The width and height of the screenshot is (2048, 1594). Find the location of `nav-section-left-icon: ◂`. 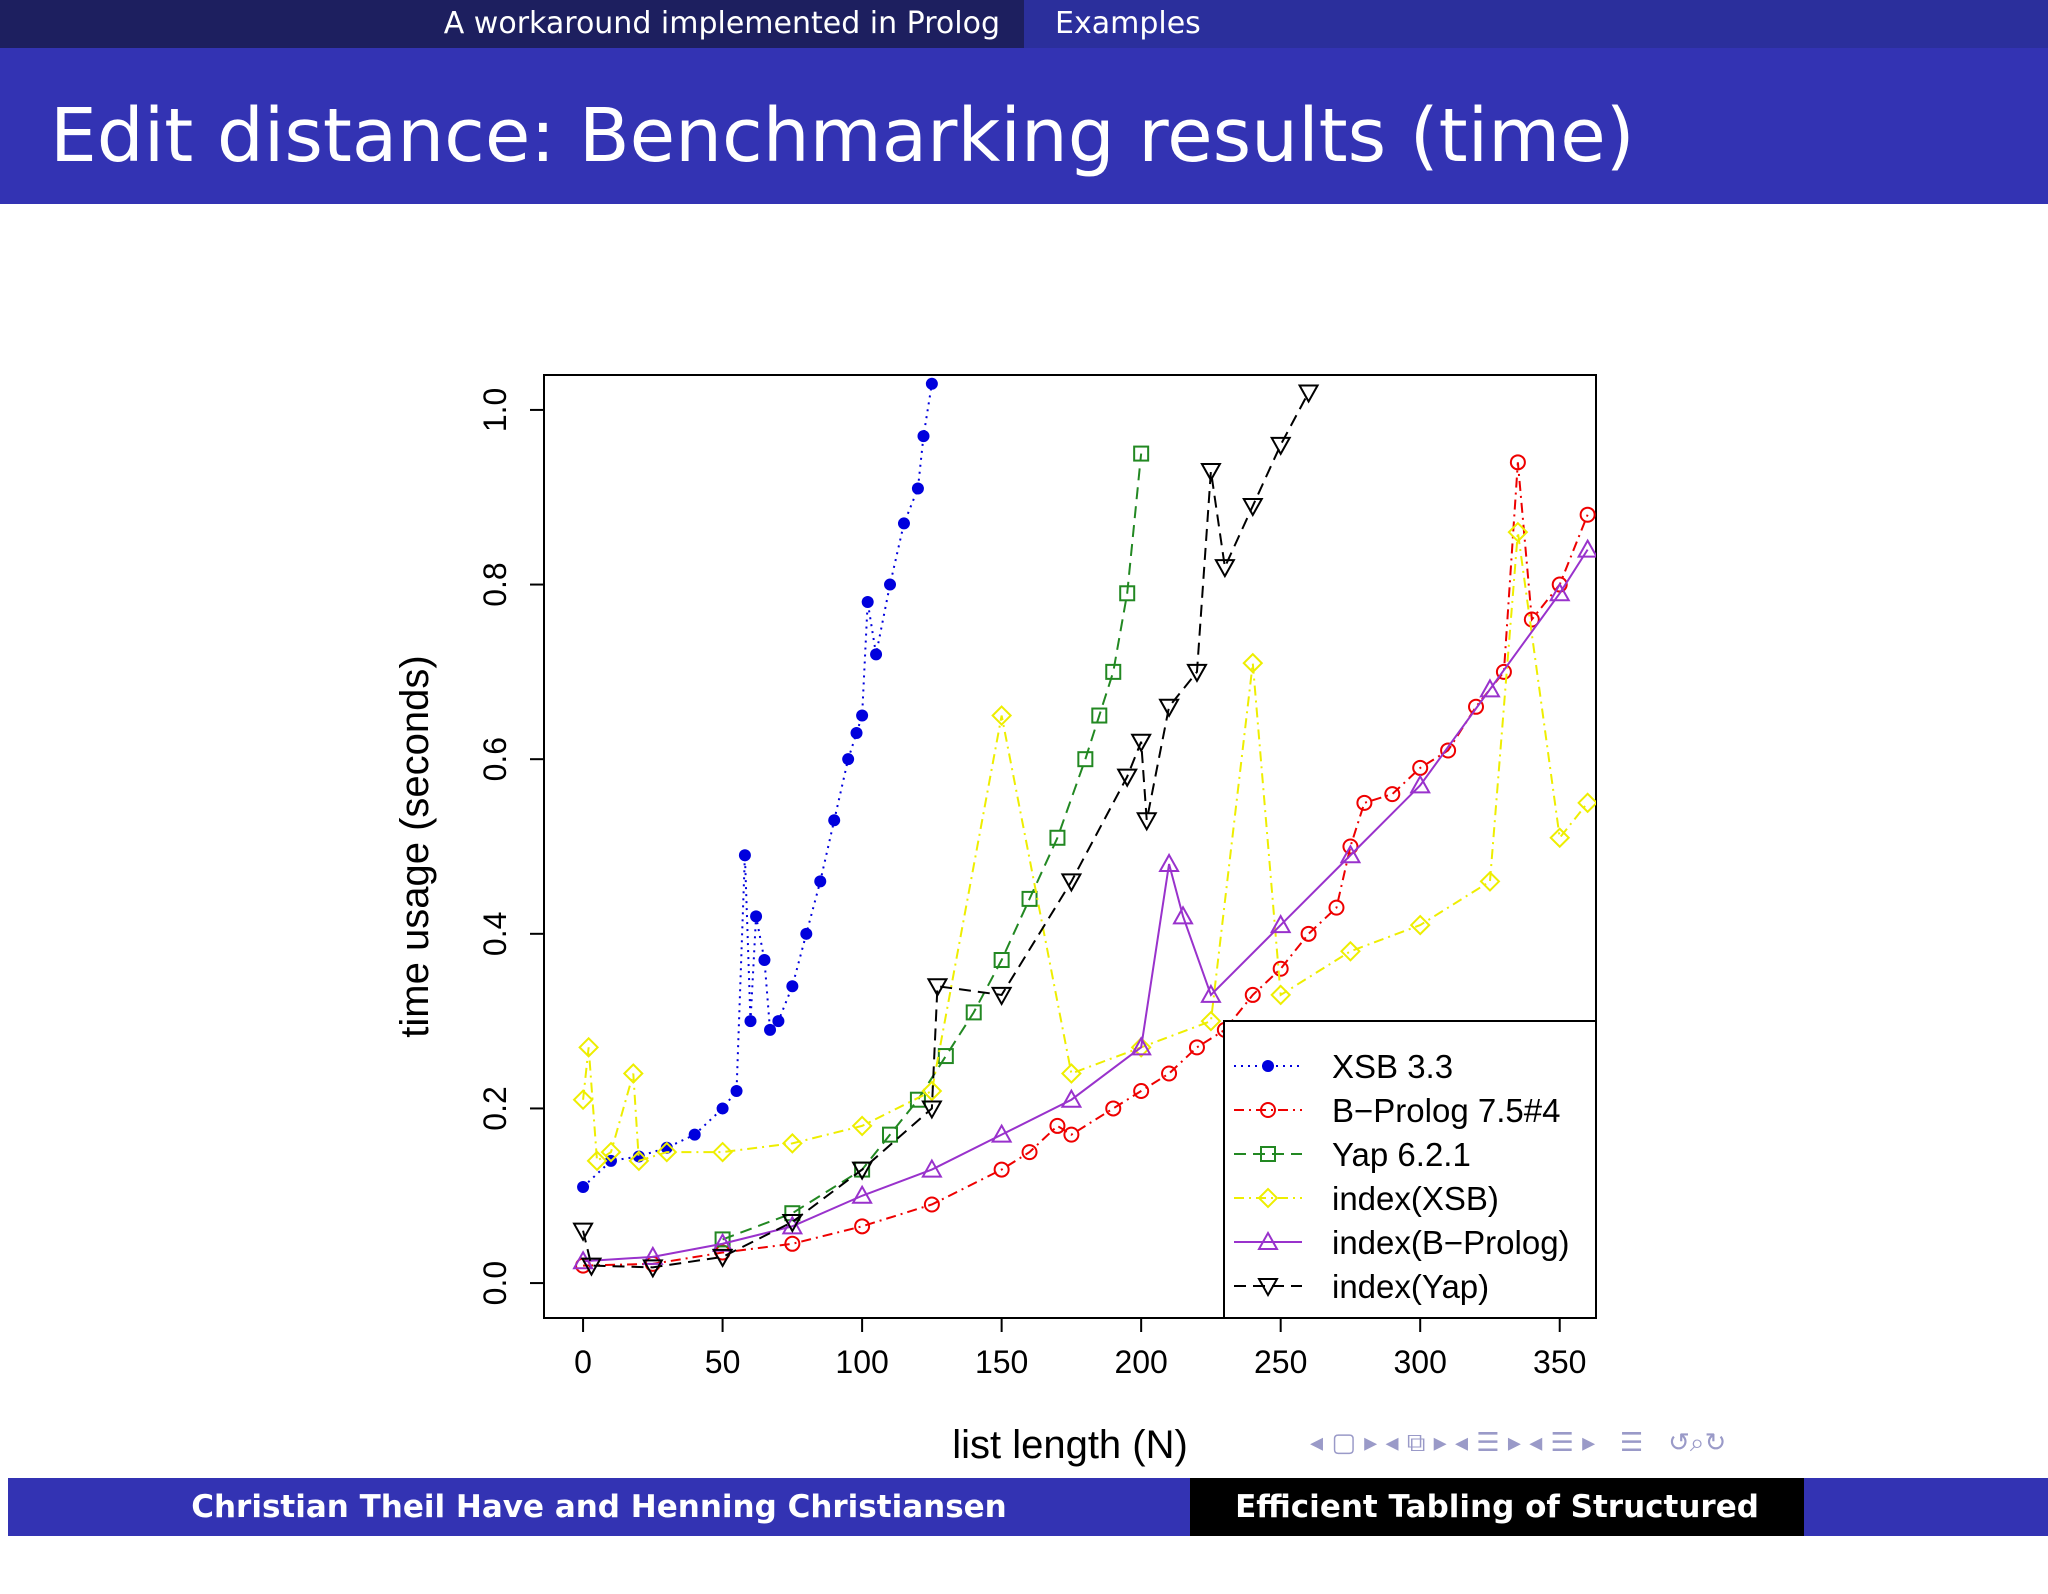

nav-section-left-icon: ◂ is located at coordinates (1462, 1443).